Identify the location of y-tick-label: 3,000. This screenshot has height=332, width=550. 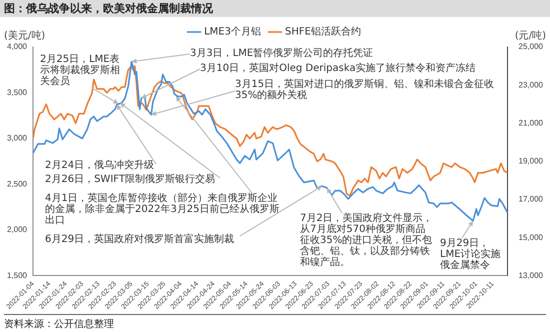
(17, 138).